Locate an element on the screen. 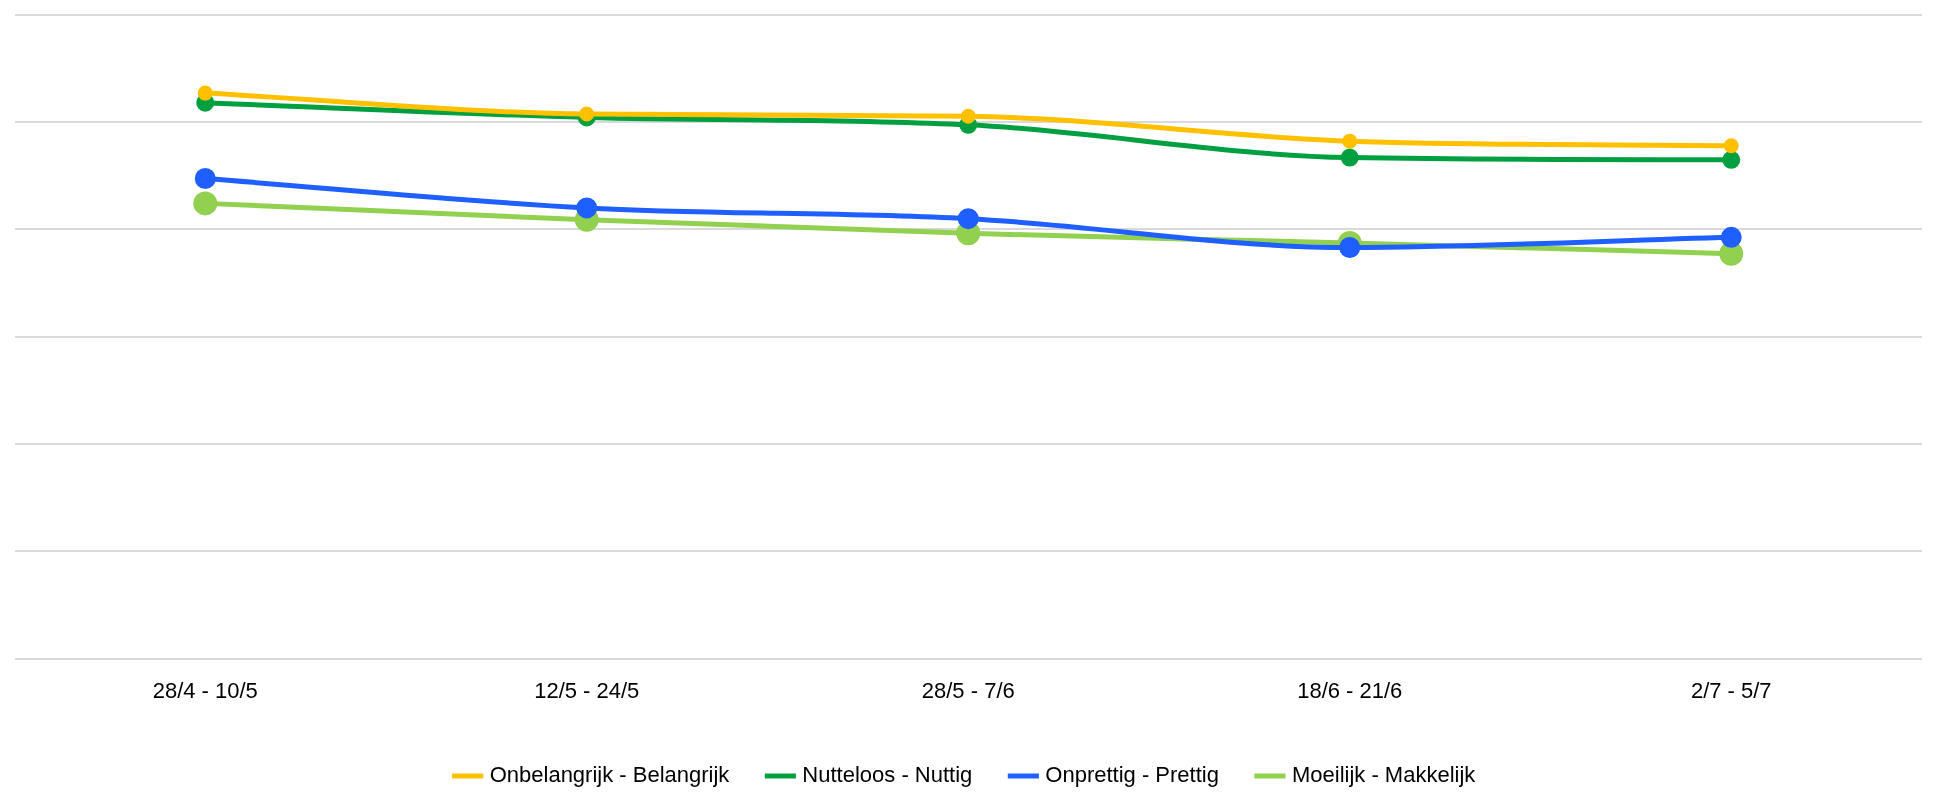 The height and width of the screenshot is (802, 1942). legend-label: Onbelangrijk - Belangrijk is located at coordinates (610, 775).